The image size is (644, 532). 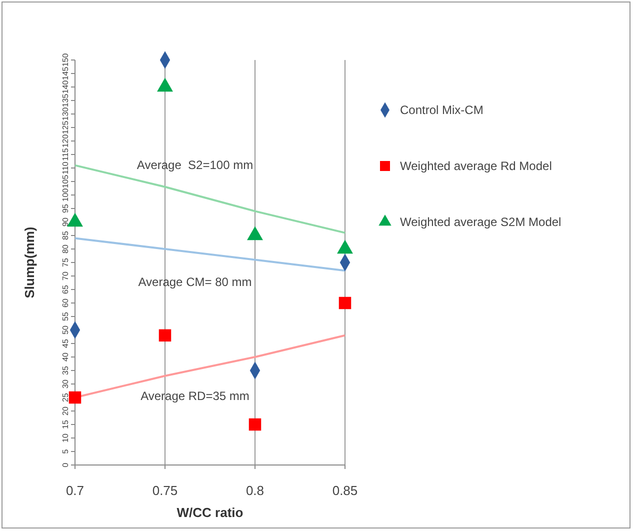 What do you see at coordinates (65, 235) in the screenshot?
I see `y-tick-label: 85` at bounding box center [65, 235].